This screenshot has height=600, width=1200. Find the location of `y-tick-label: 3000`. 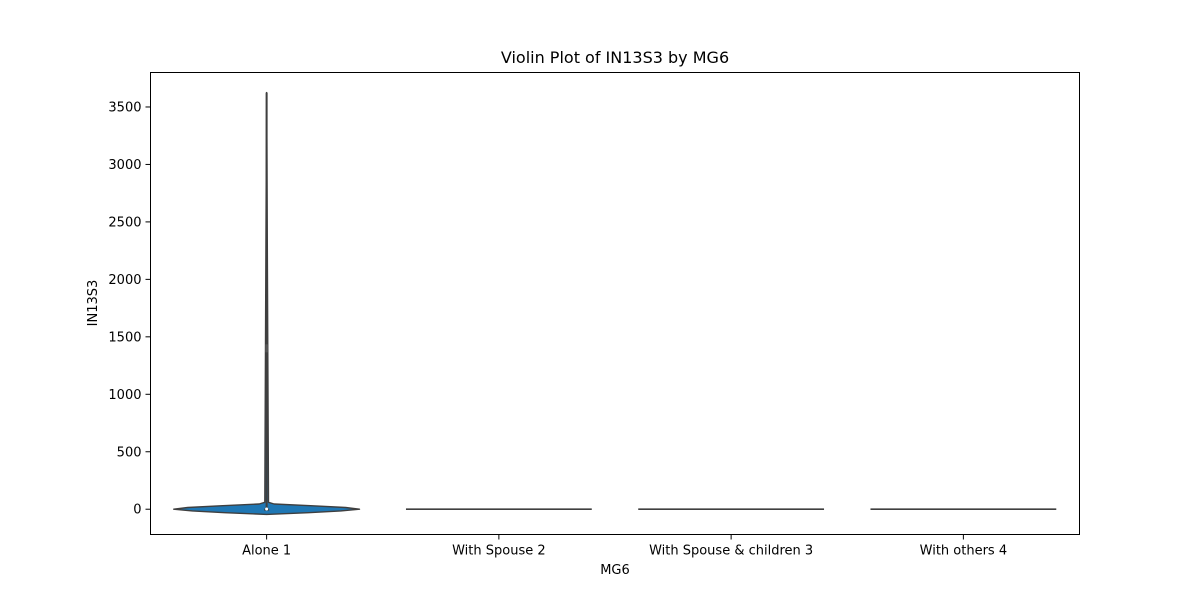

y-tick-label: 3000 is located at coordinates (124, 165).